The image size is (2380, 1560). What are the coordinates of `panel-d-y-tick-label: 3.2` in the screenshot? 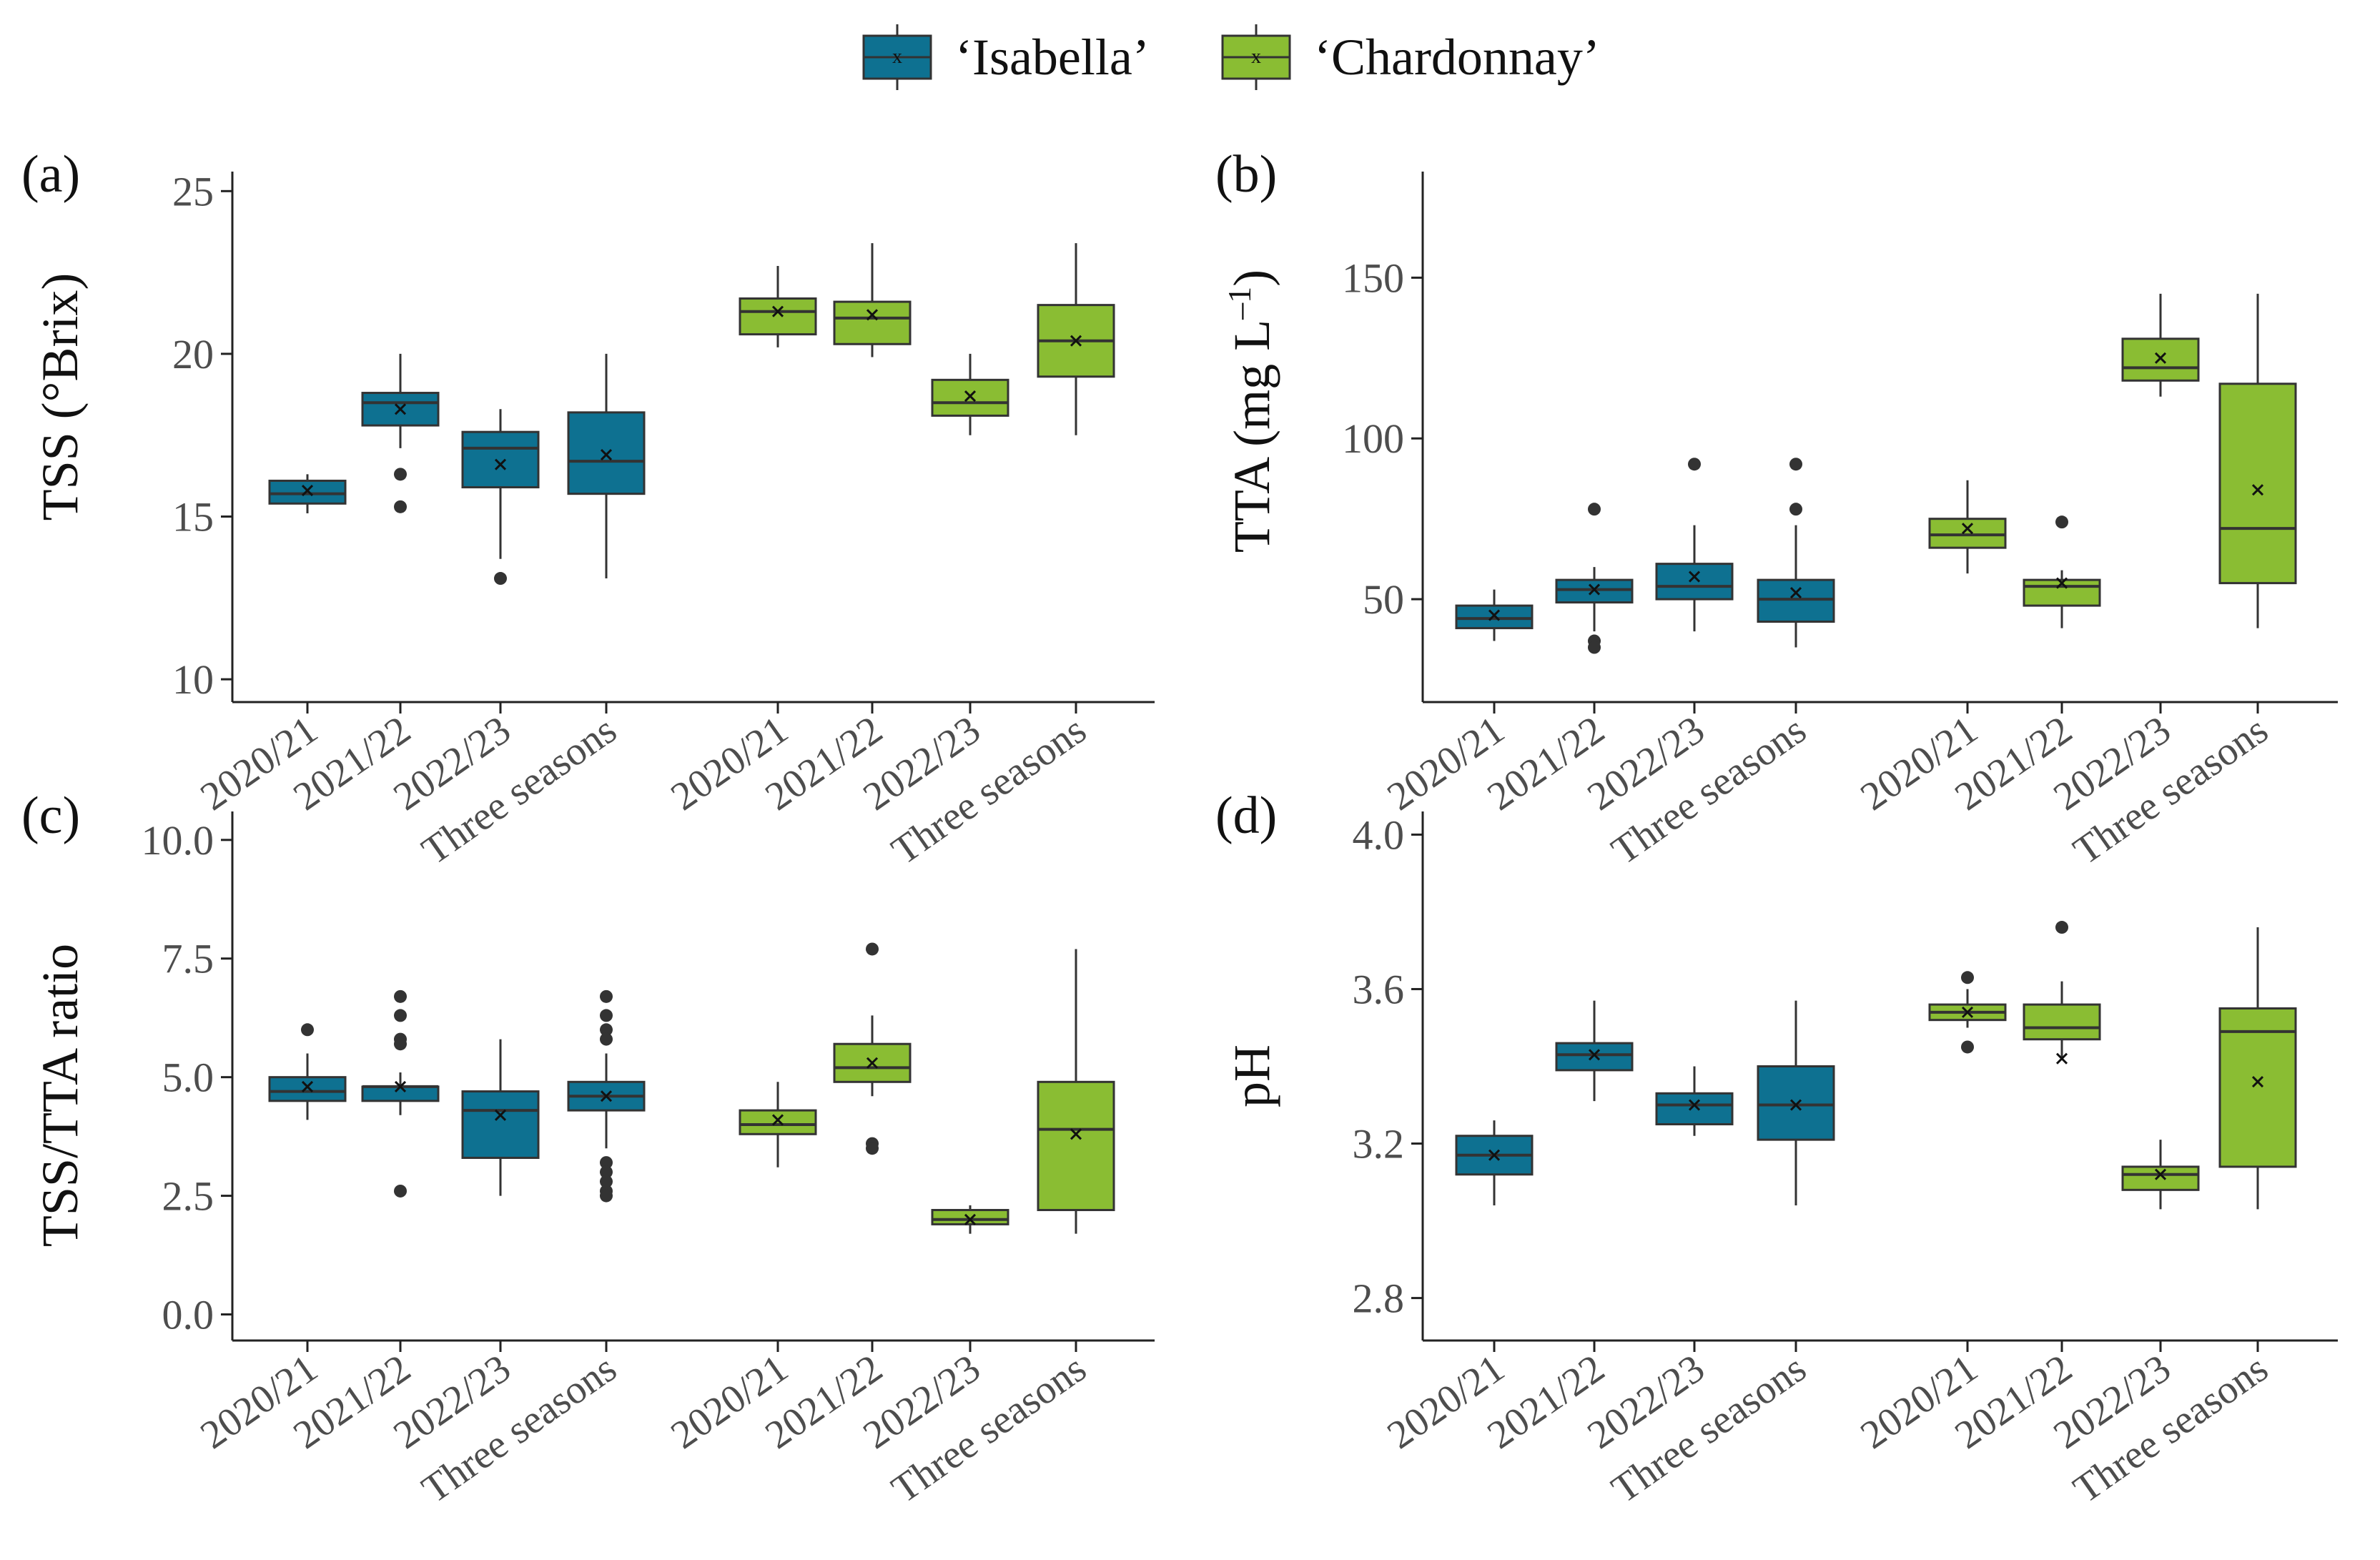 It's located at (1379, 1144).